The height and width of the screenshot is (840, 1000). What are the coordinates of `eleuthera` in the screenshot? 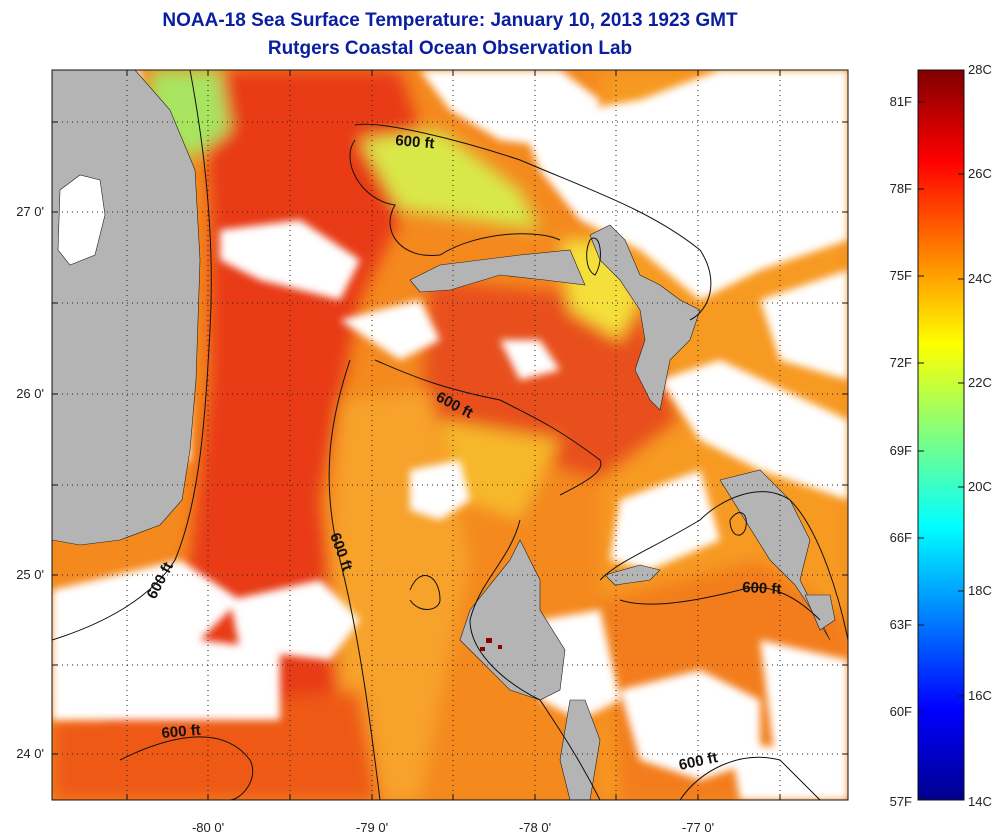 It's located at (775, 555).